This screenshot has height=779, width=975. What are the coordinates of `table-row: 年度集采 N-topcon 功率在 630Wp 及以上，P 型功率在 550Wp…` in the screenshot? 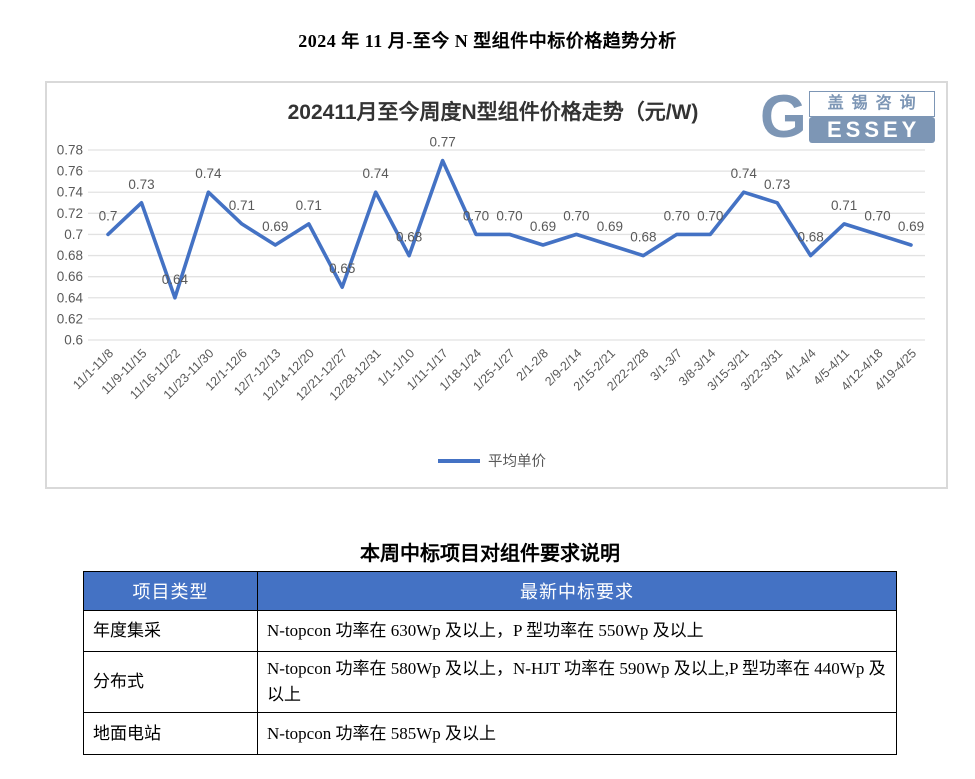 It's located at (490, 631).